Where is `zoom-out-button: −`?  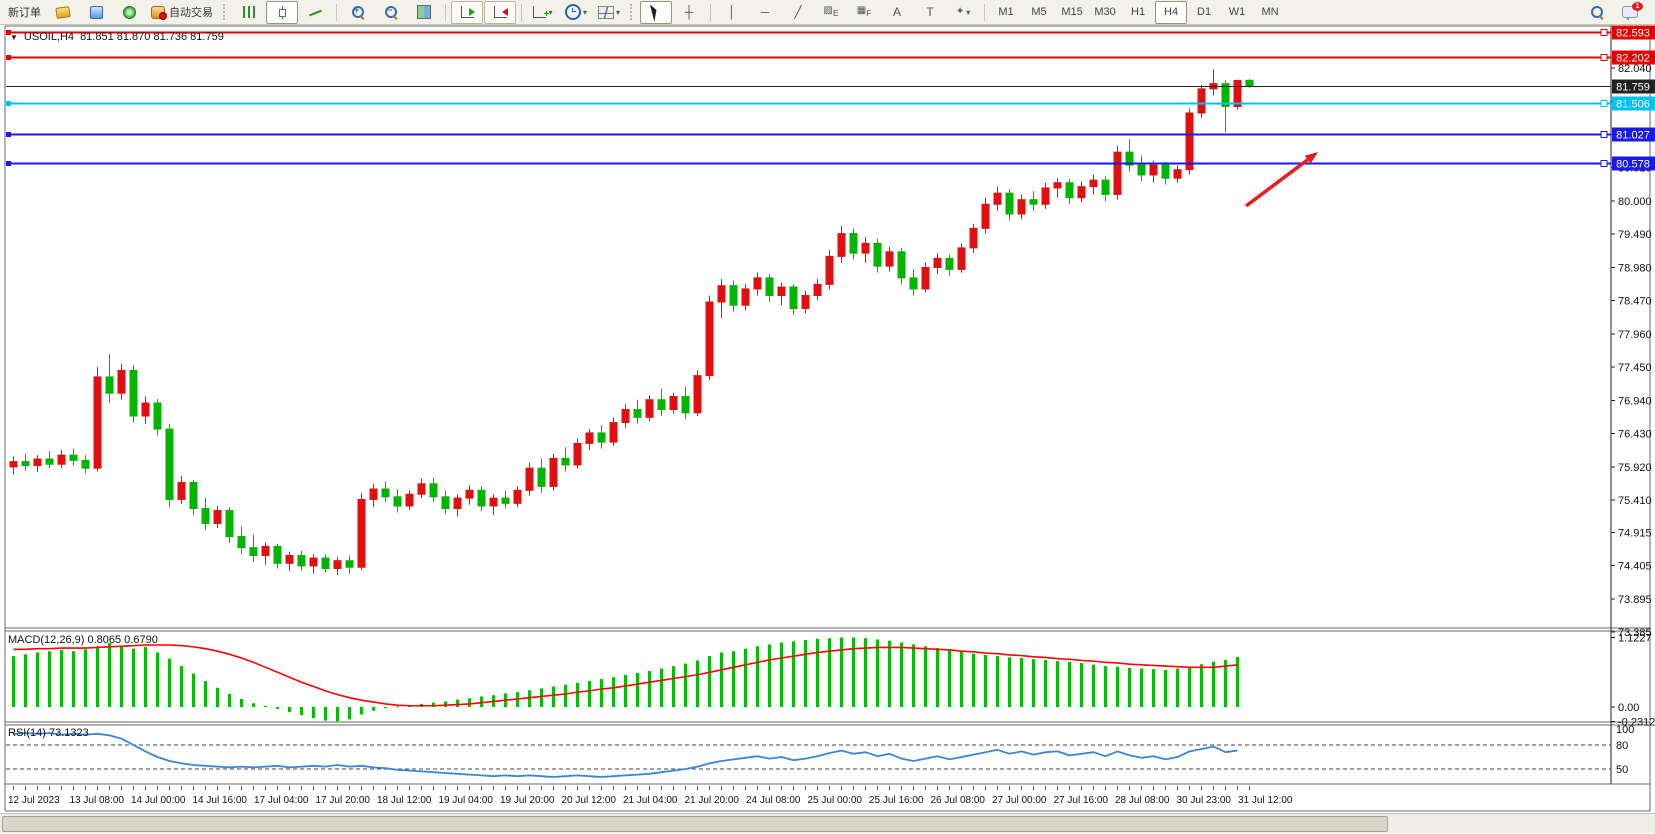
zoom-out-button: − is located at coordinates (391, 12).